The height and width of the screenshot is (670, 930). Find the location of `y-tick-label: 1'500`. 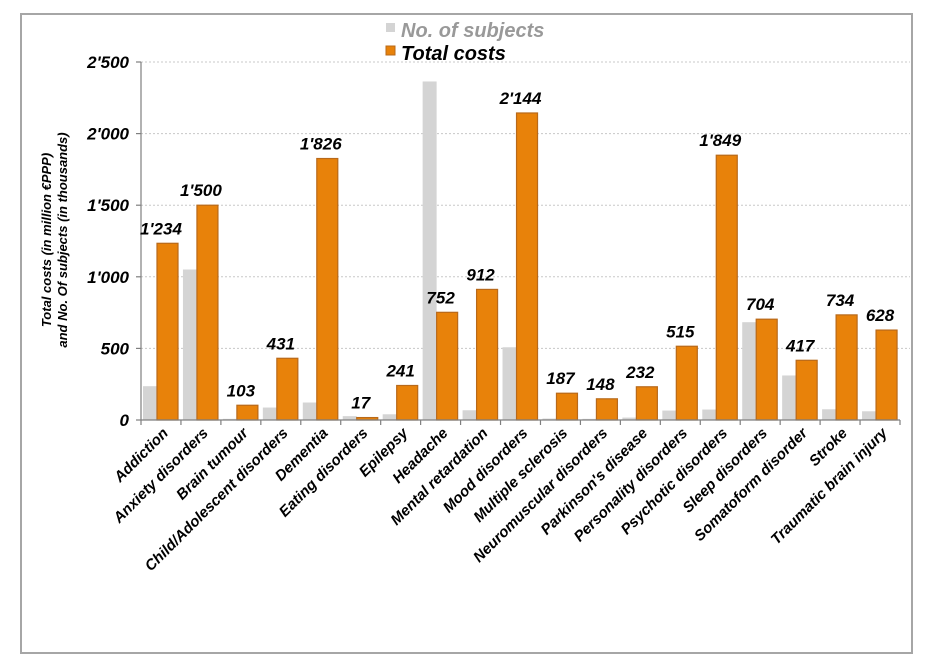

y-tick-label: 1'500 is located at coordinates (108, 205).